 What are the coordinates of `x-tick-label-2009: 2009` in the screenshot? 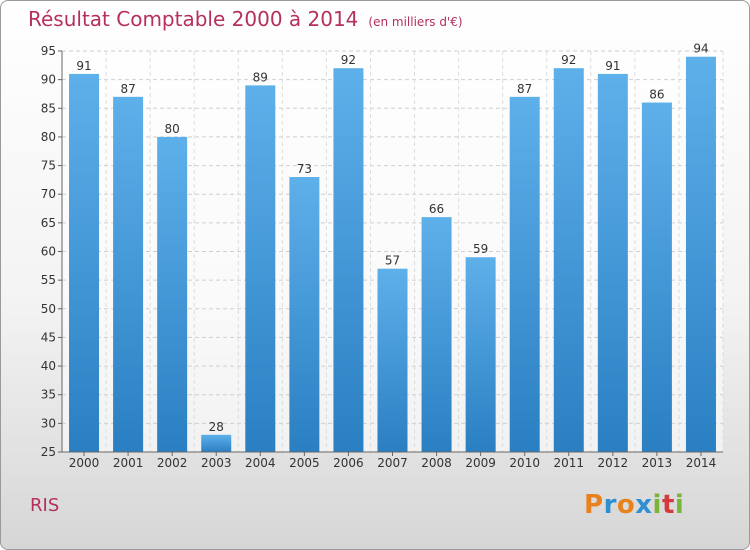 It's located at (480, 463).